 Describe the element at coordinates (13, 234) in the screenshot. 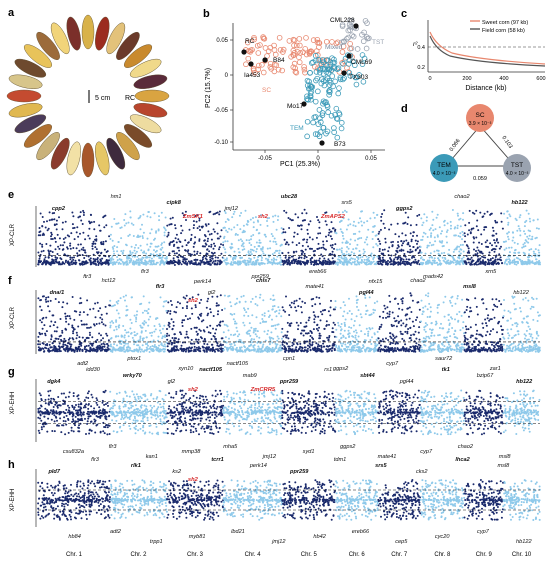

I see `e-ylabel: XP-CLR` at that location.